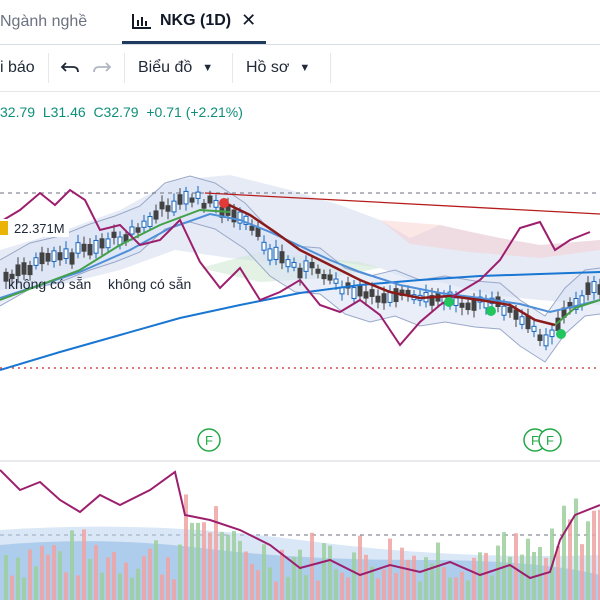 The width and height of the screenshot is (600, 600). Describe the element at coordinates (175, 68) in the screenshot. I see `chart-type-dropdown: Biểu đồ ▼` at that location.